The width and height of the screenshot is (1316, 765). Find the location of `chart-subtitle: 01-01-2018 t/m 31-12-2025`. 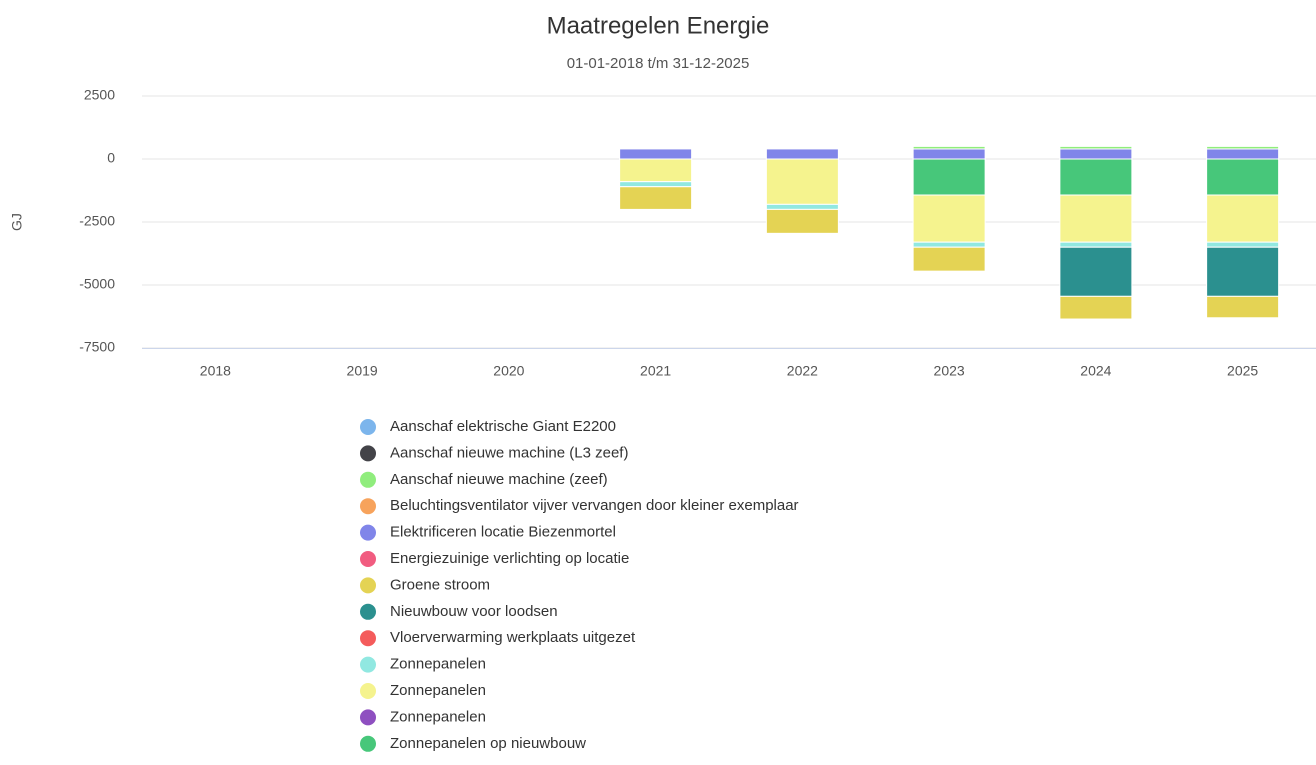

chart-subtitle: 01-01-2018 t/m 31-12-2025 is located at coordinates (658, 63).